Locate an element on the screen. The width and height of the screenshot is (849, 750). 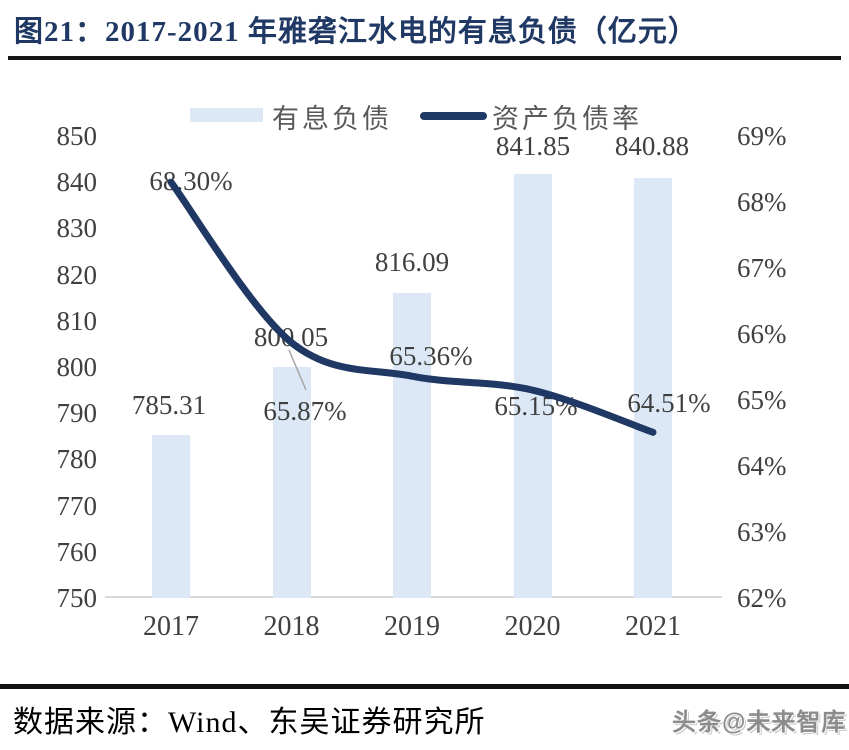
title-divider is located at coordinates (424, 58).